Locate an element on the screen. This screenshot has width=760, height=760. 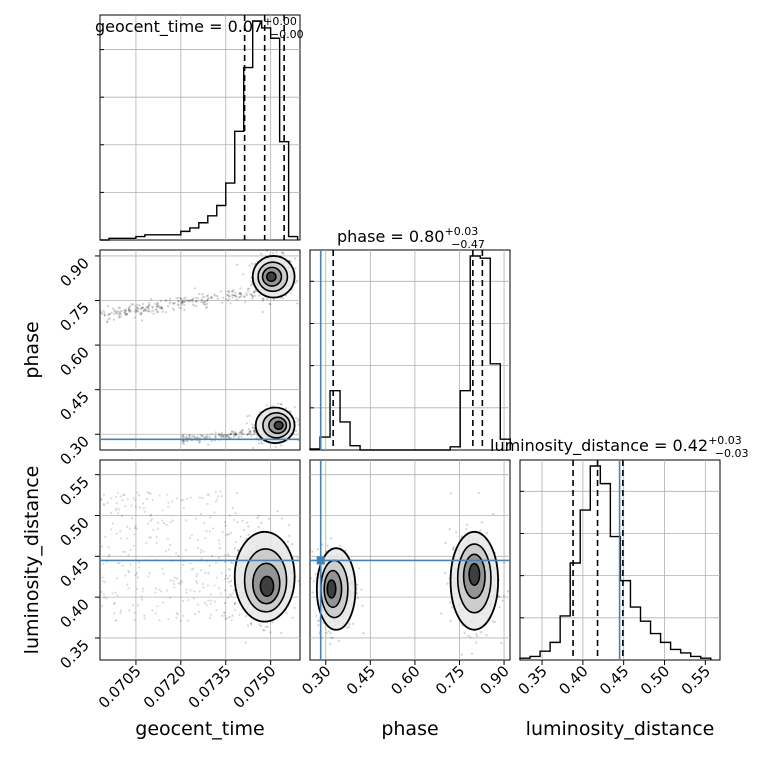
histogram-phase-frame is located at coordinates (410, 350).